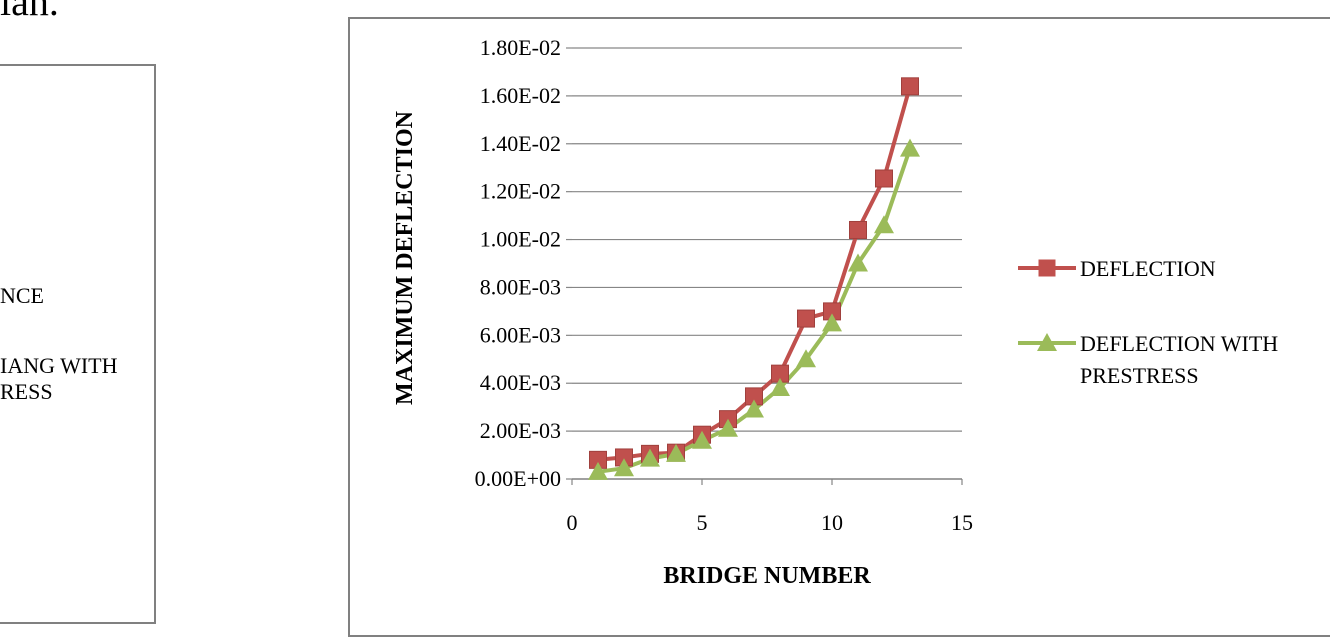 The width and height of the screenshot is (1330, 637). What do you see at coordinates (1139, 375) in the screenshot?
I see `legend-label: PRESTRESS` at bounding box center [1139, 375].